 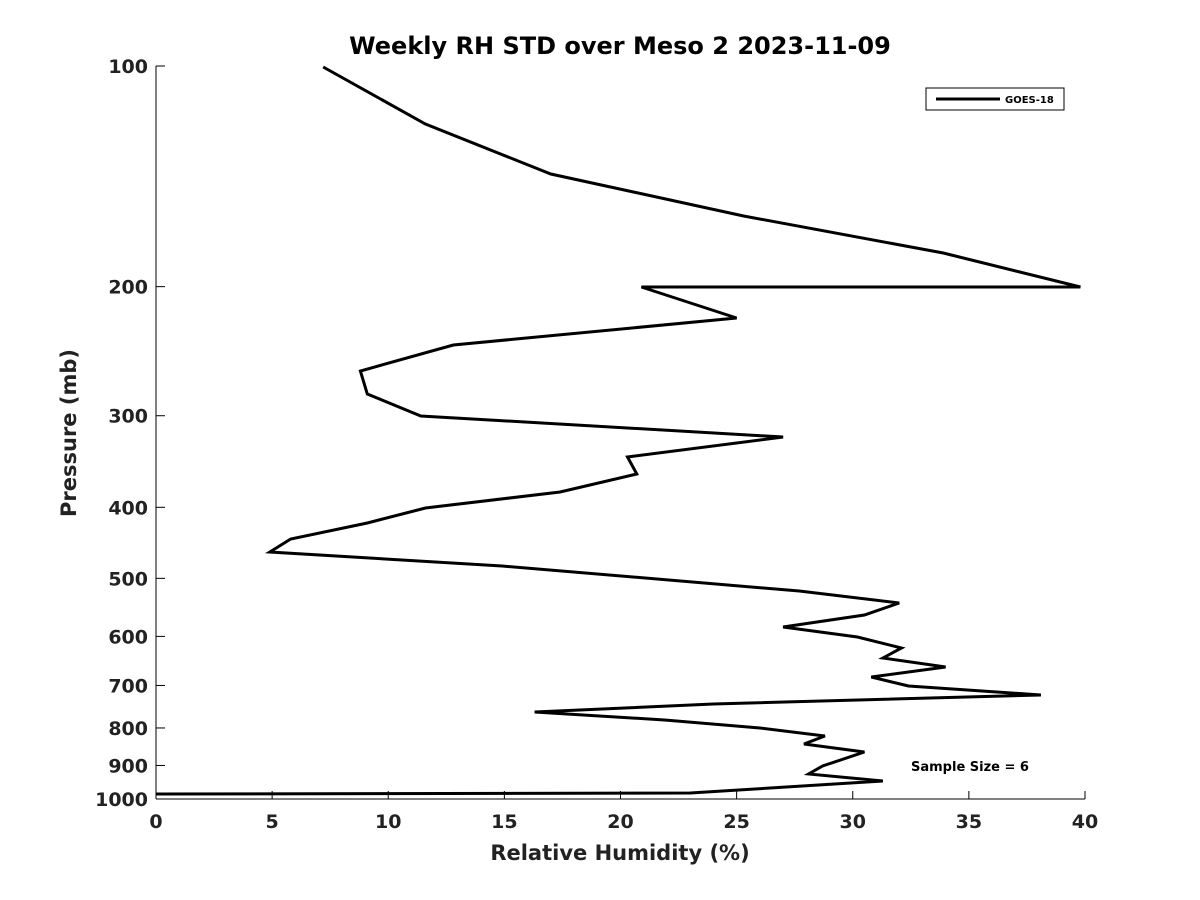 What do you see at coordinates (128, 288) in the screenshot?
I see `y-tick-label: 200` at bounding box center [128, 288].